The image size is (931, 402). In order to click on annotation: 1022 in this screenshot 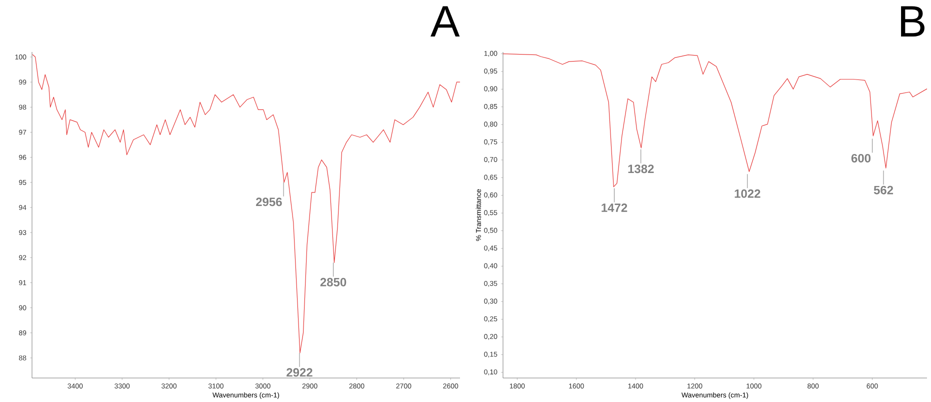, I will do `click(747, 193)`.